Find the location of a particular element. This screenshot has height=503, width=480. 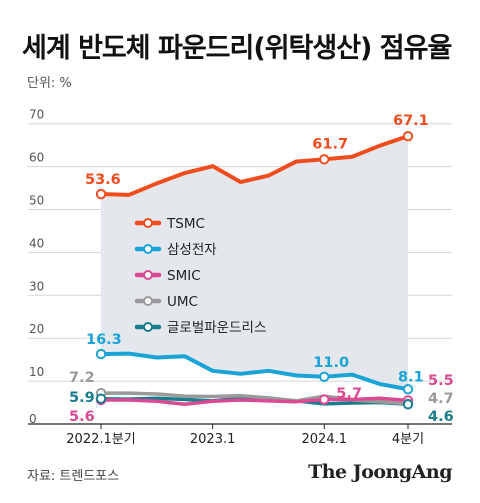

y-tick-label: 30 is located at coordinates (36, 286).